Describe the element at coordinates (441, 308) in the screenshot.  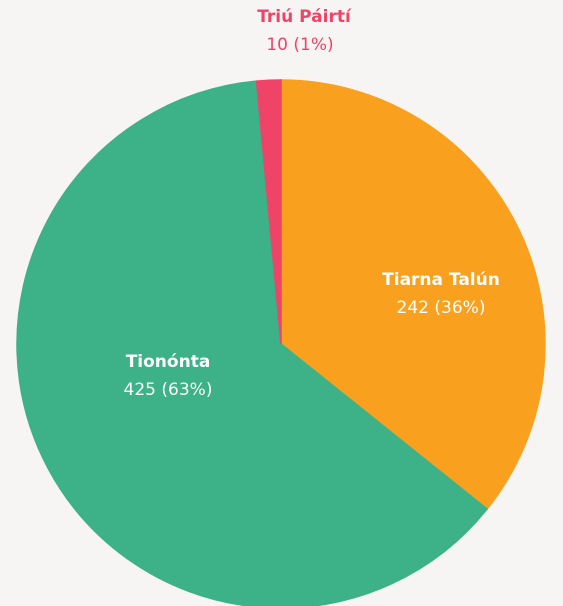
I see `slice-value-label: 242 (36%)` at that location.